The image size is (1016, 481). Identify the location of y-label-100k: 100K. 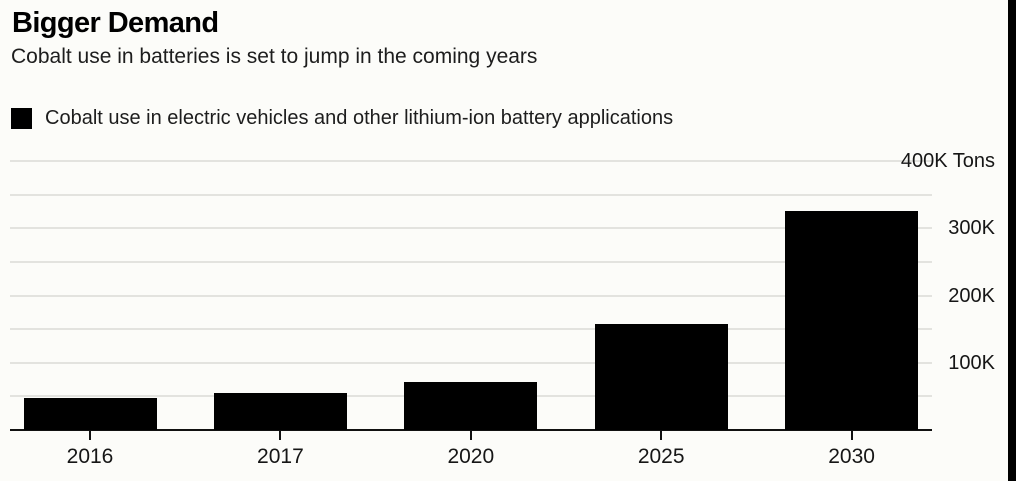
(971, 362).